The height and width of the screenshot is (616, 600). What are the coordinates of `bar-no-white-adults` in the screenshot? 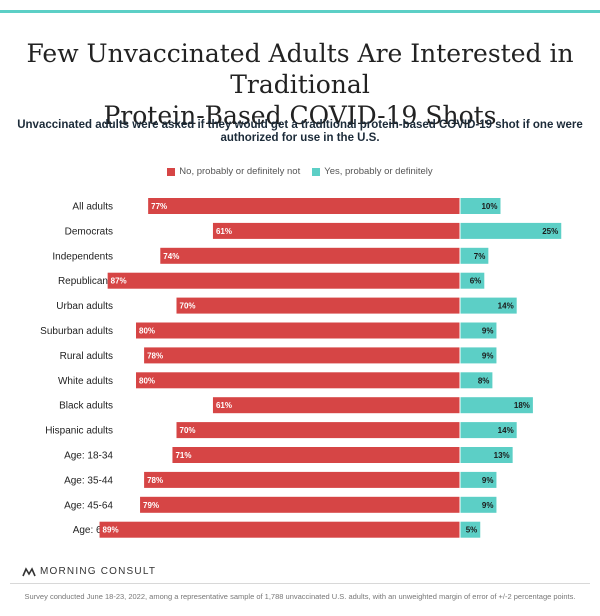 It's located at (298, 380).